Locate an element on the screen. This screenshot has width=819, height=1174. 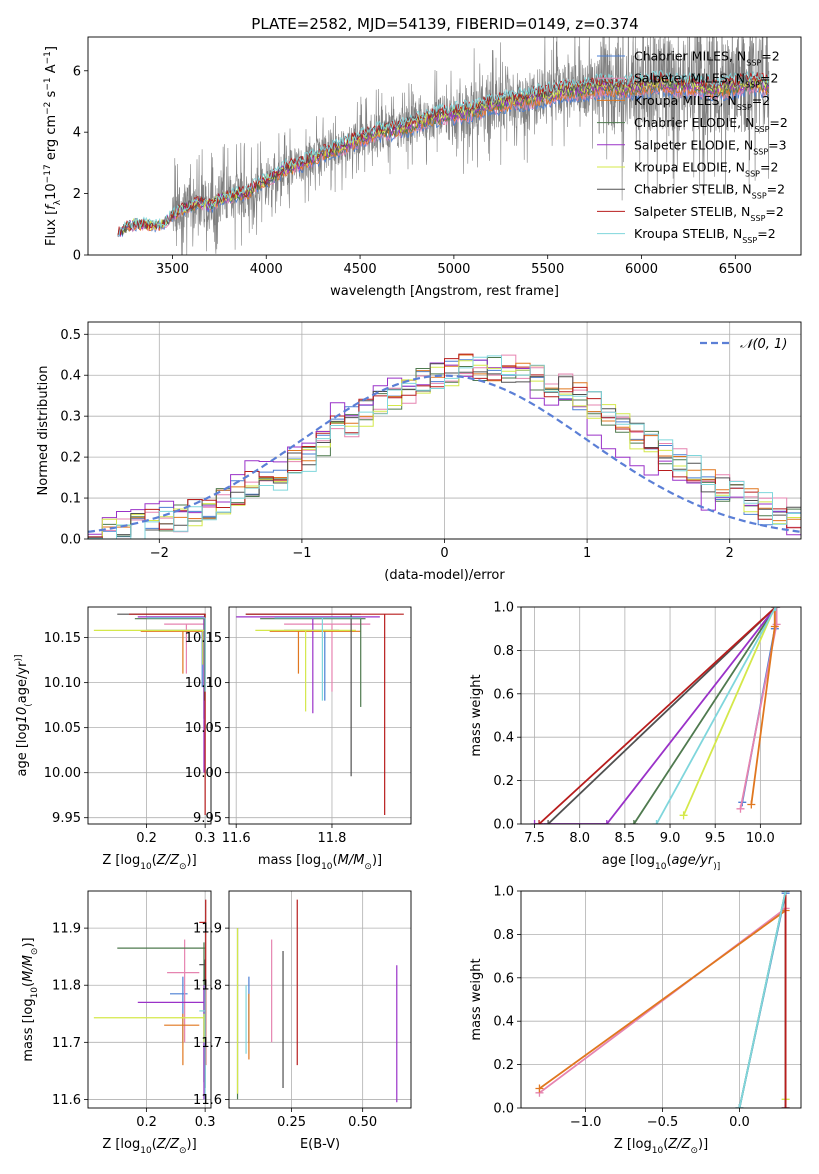
legend-model-name: Salpeter MILES is located at coordinates (681, 78).